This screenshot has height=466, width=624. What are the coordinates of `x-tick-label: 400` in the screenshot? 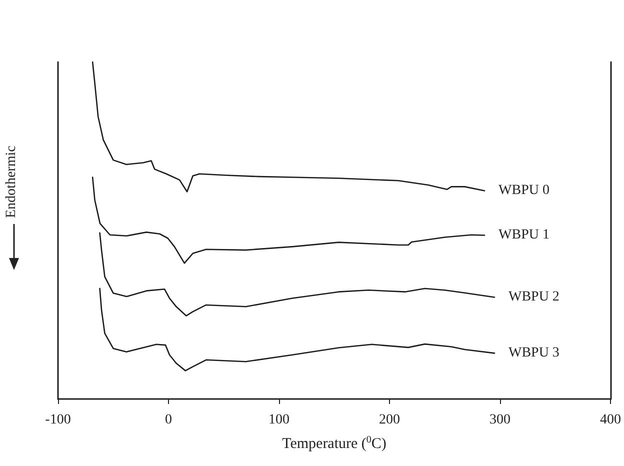 It's located at (610, 420).